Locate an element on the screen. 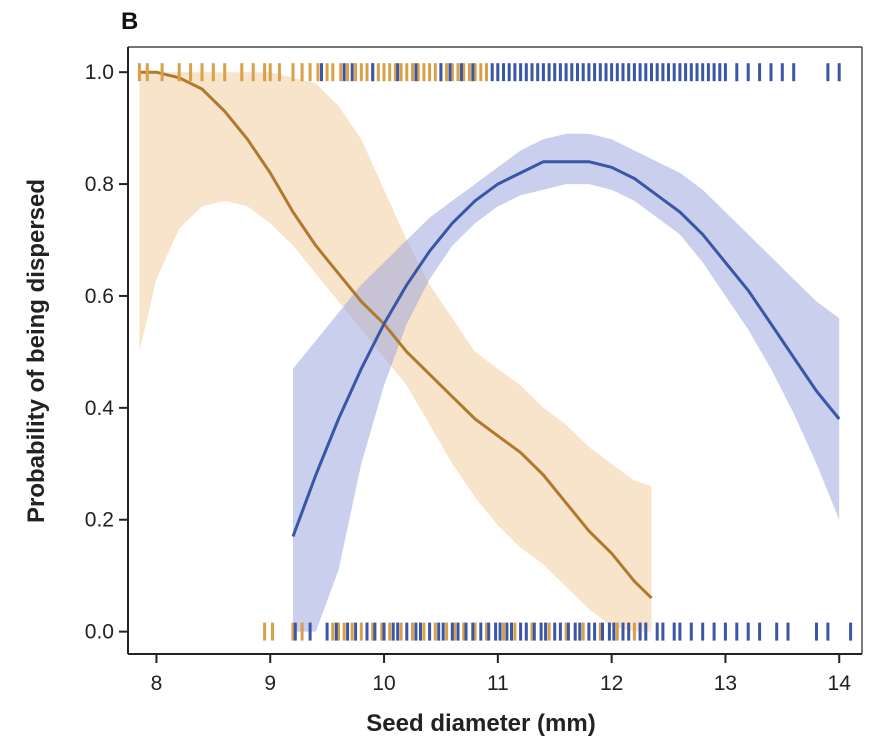 The width and height of the screenshot is (877, 739). y-axis-title: Probability of being dispersed is located at coordinates (36, 351).